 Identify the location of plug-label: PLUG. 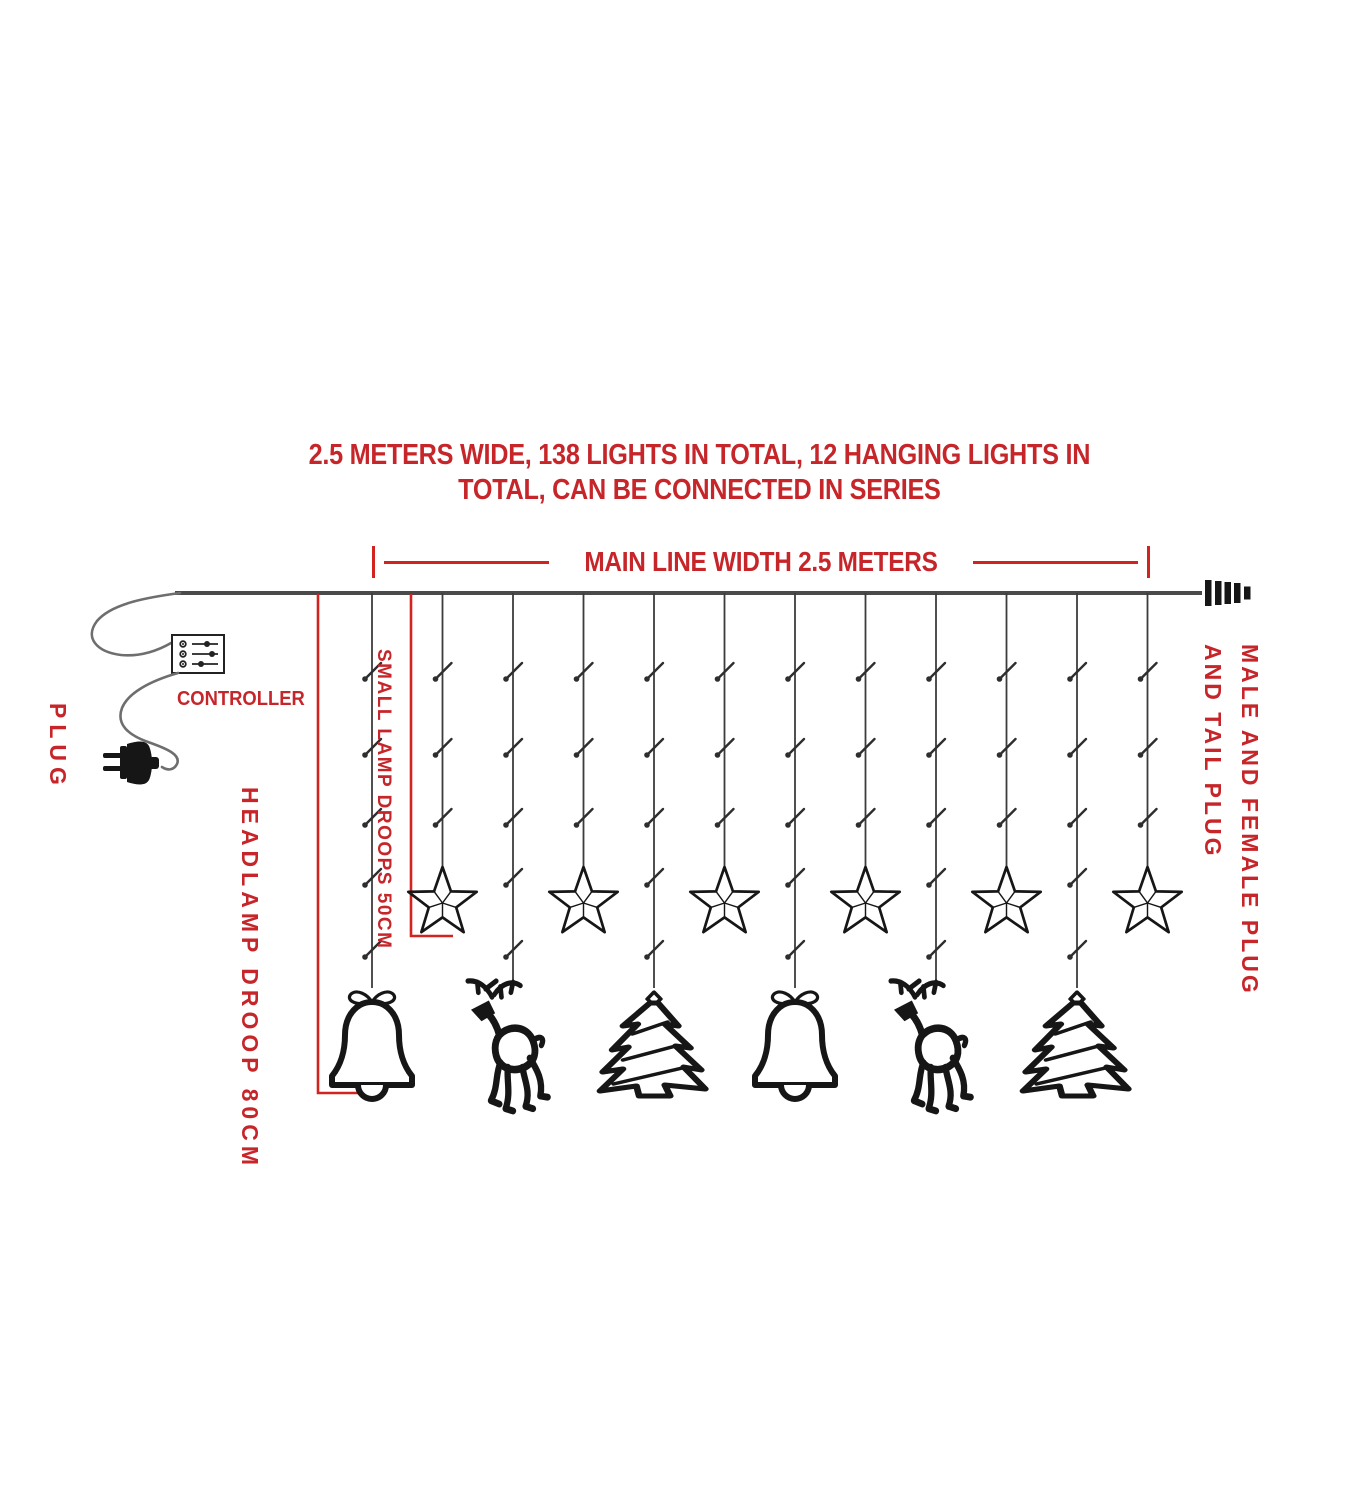
(58, 747).